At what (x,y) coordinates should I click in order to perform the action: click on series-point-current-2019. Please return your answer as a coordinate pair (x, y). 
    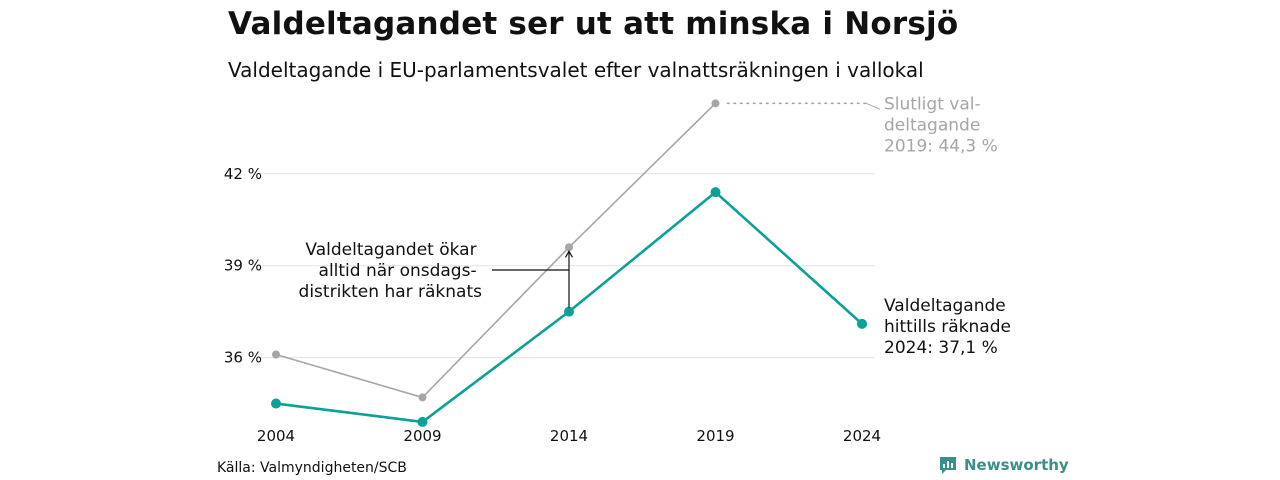
    Looking at the image, I should click on (715, 192).